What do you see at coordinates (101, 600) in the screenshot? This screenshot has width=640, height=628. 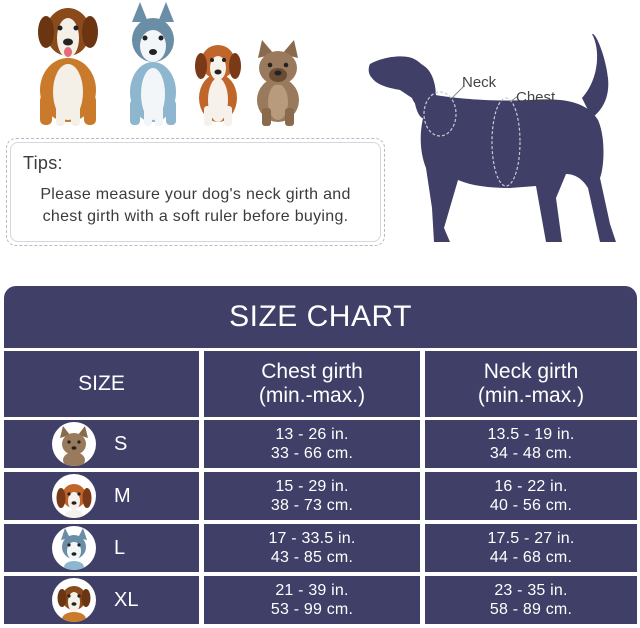 I see `table-row-size-xl: XL` at bounding box center [101, 600].